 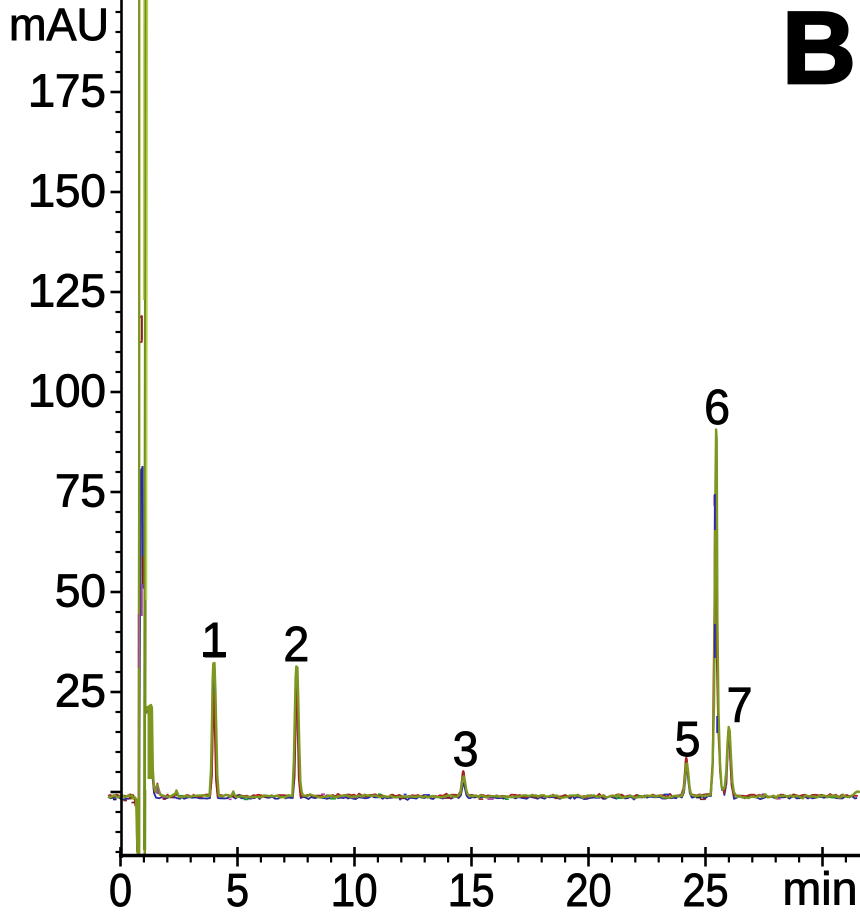 I want to click on svg-text: B, so click(x=819, y=52).